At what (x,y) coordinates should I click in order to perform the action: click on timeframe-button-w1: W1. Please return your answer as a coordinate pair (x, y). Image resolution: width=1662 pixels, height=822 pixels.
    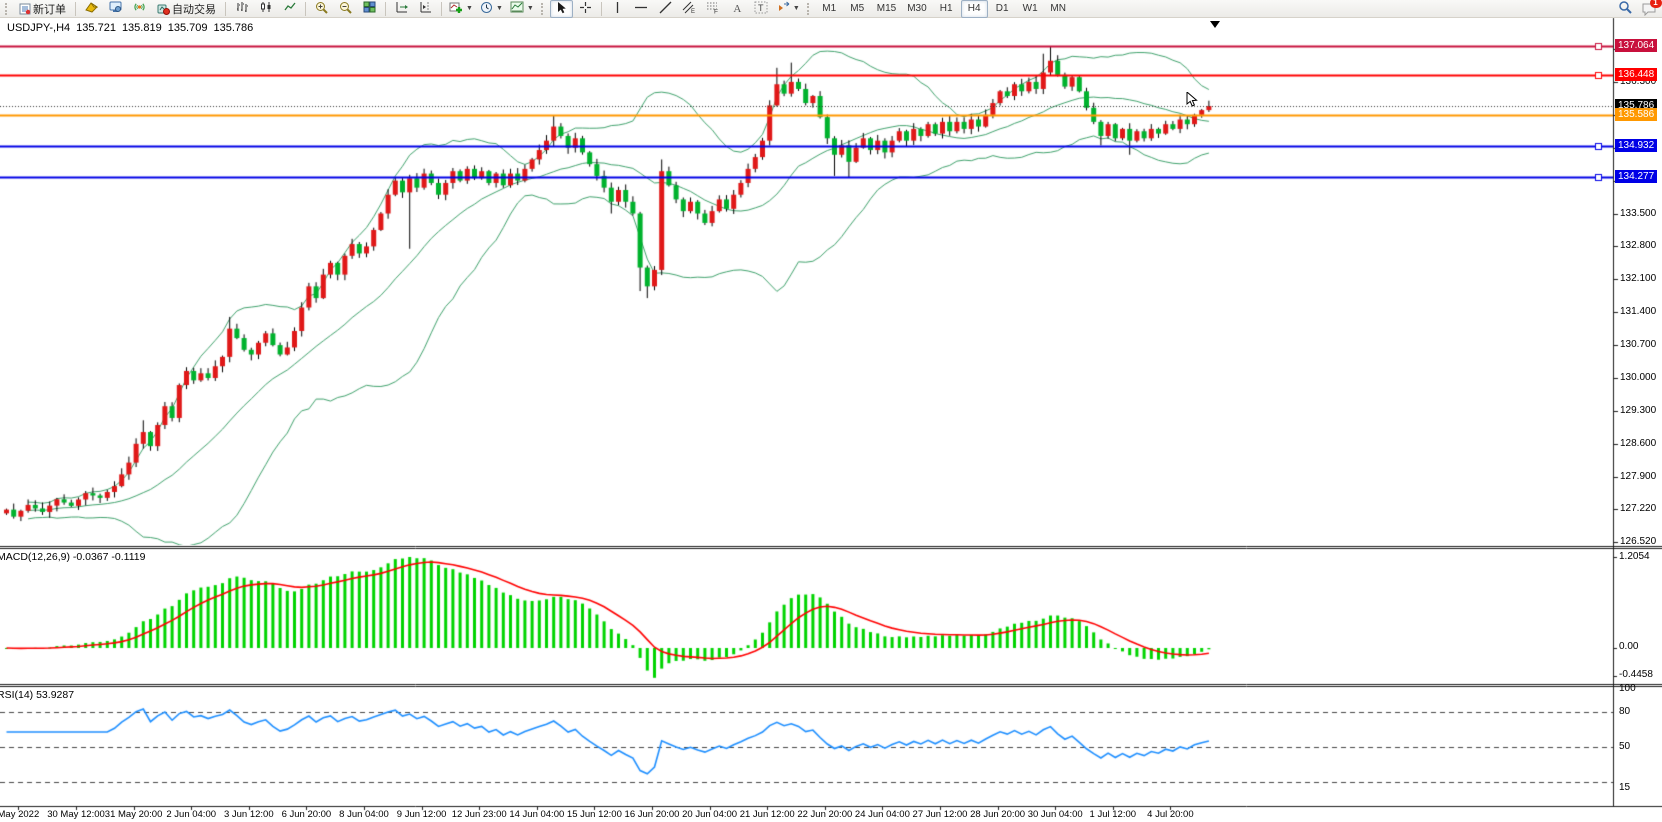
    Looking at the image, I should click on (1030, 8).